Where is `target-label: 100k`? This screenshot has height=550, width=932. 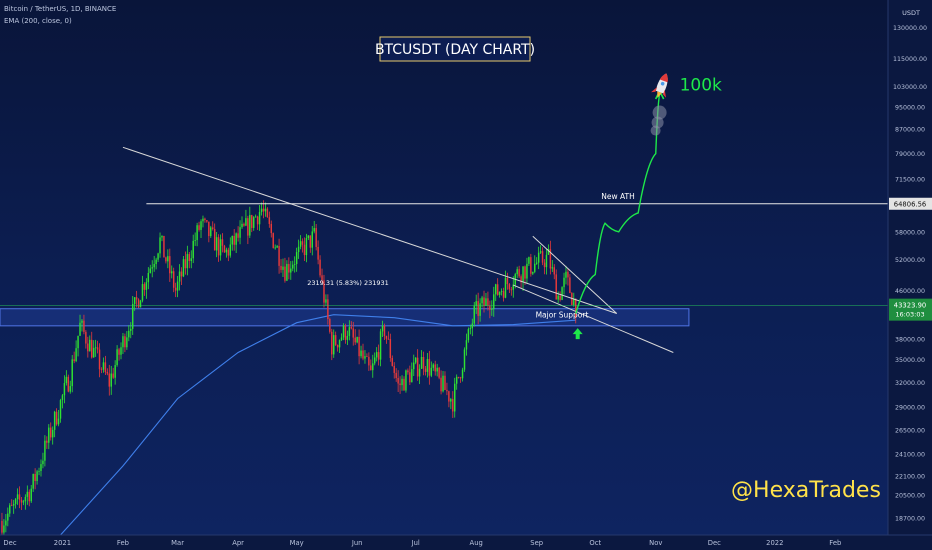
target-label: 100k is located at coordinates (701, 86).